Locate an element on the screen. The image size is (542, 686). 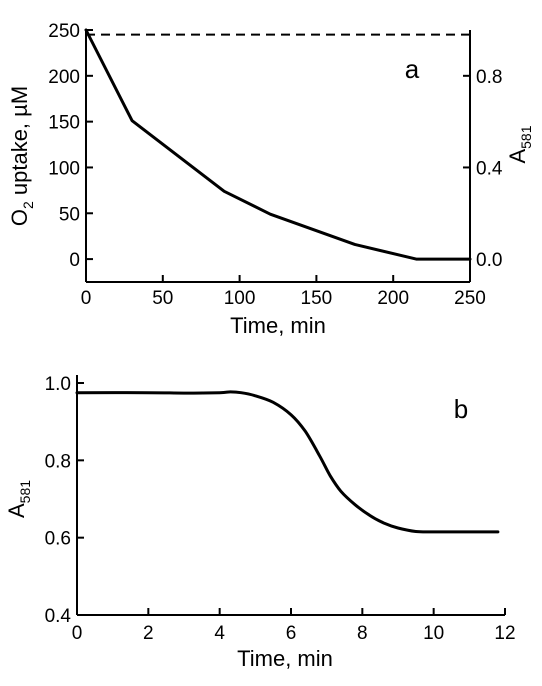
x-tick-label: 2 is located at coordinates (148, 633).